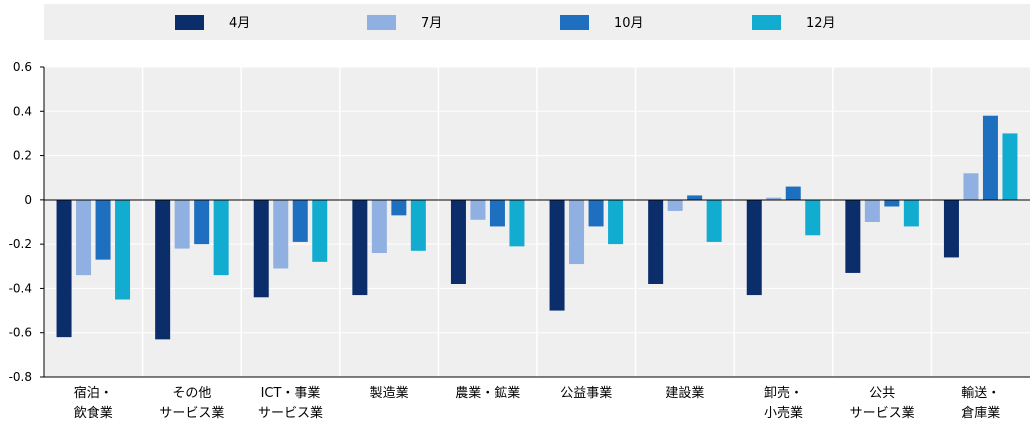 This screenshot has height=443, width=1034. I want to click on legend-background, so click(537, 22).